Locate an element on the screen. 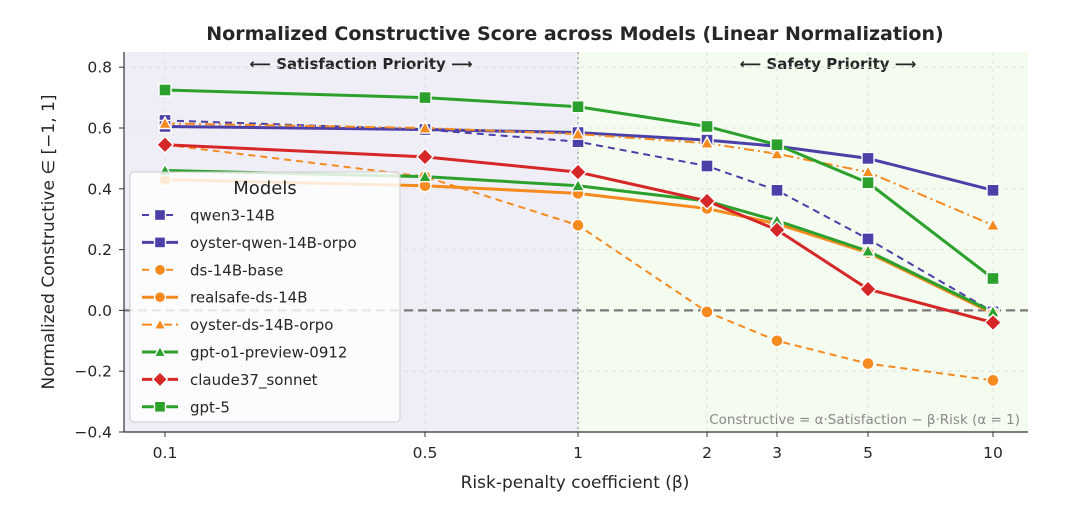 Image resolution: width=1080 pixels, height=506 pixels. x-tick-label: 3 is located at coordinates (777, 453).